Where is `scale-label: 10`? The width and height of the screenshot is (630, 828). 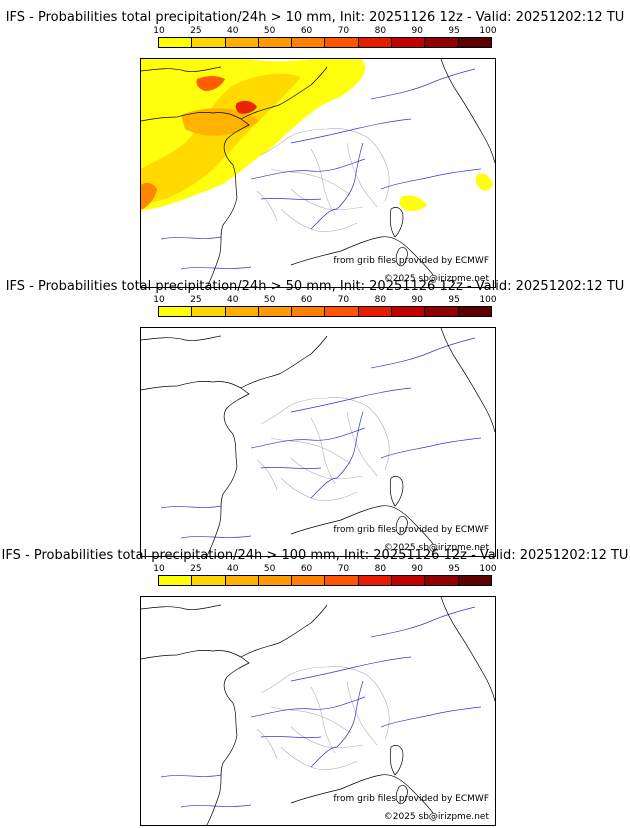
scale-label: 10 is located at coordinates (159, 300).